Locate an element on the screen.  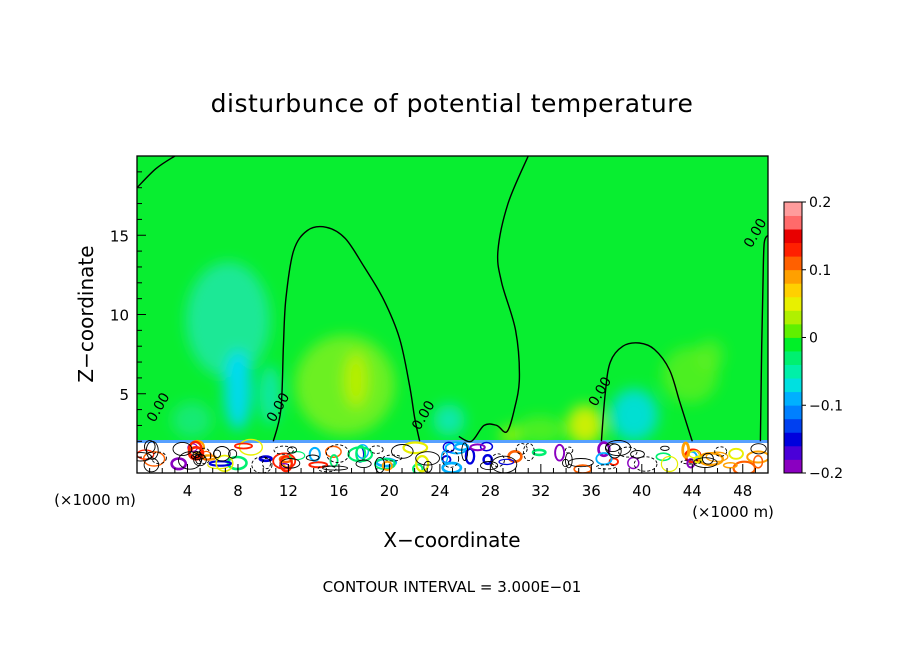
y-axis-label: Z−coordinate is located at coordinates (86, 313).